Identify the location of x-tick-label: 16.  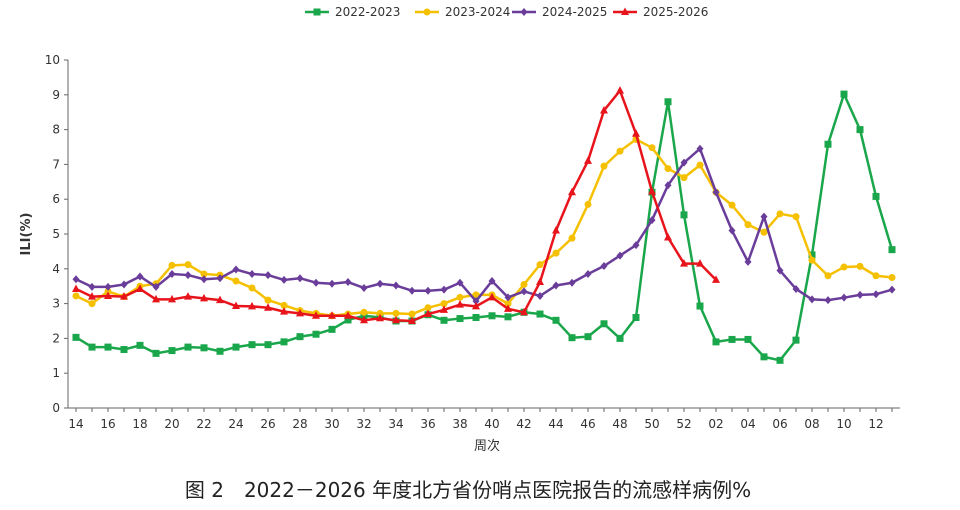
(107, 424).